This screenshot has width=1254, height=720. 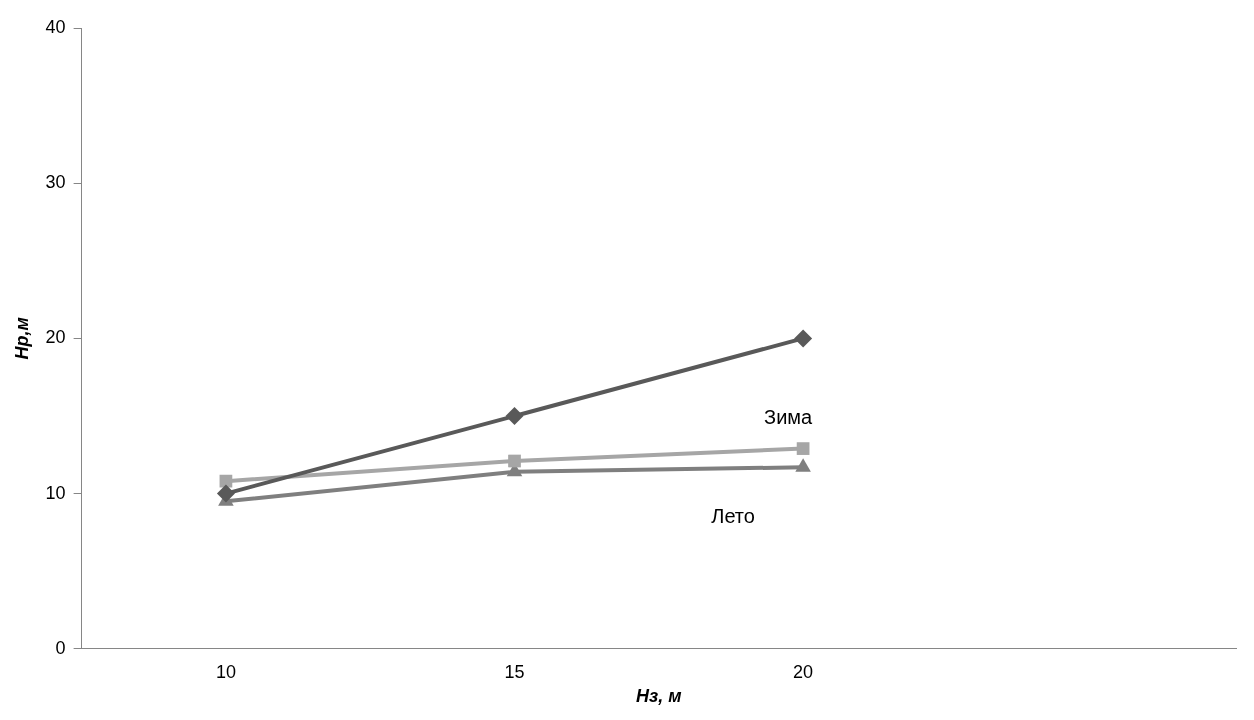 I want to click on y-tick-label: 40, so click(x=55, y=26).